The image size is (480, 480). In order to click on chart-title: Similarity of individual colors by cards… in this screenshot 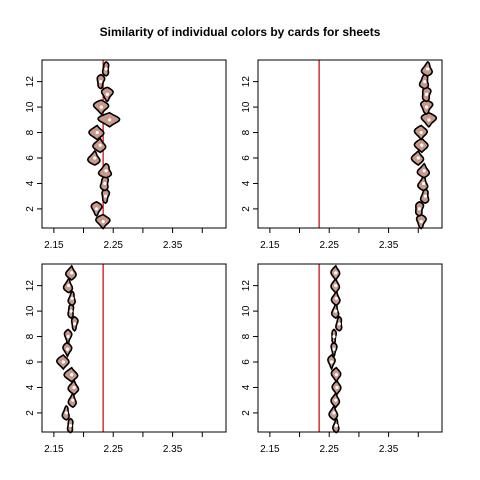, I will do `click(240, 32)`.